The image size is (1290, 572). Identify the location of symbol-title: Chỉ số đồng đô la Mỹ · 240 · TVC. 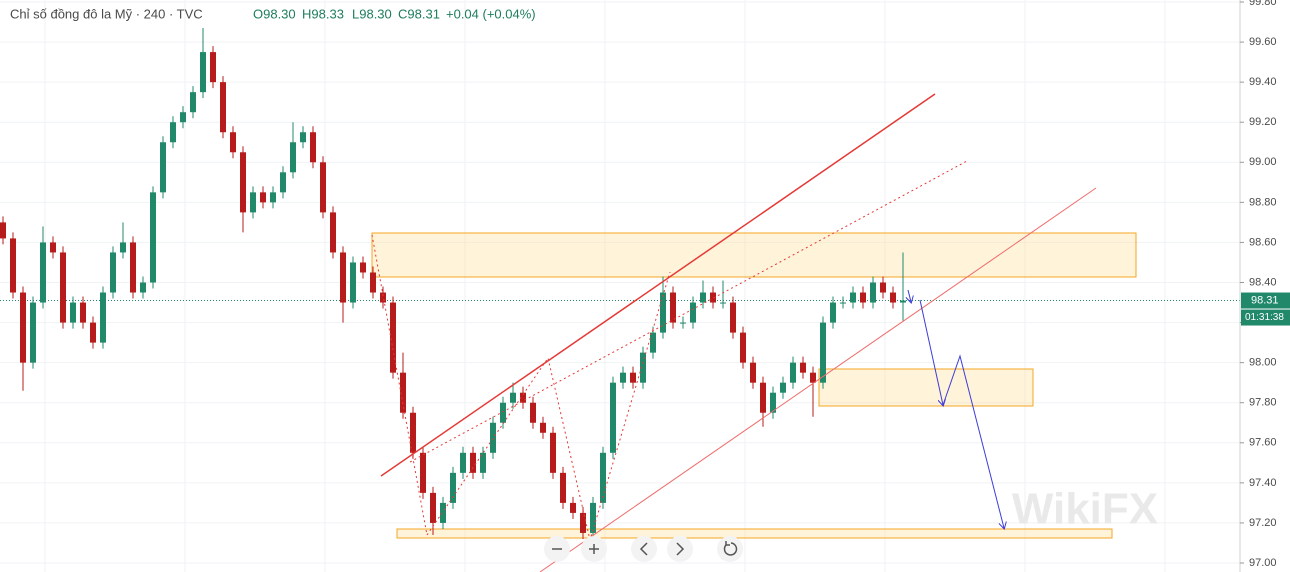
(106, 13).